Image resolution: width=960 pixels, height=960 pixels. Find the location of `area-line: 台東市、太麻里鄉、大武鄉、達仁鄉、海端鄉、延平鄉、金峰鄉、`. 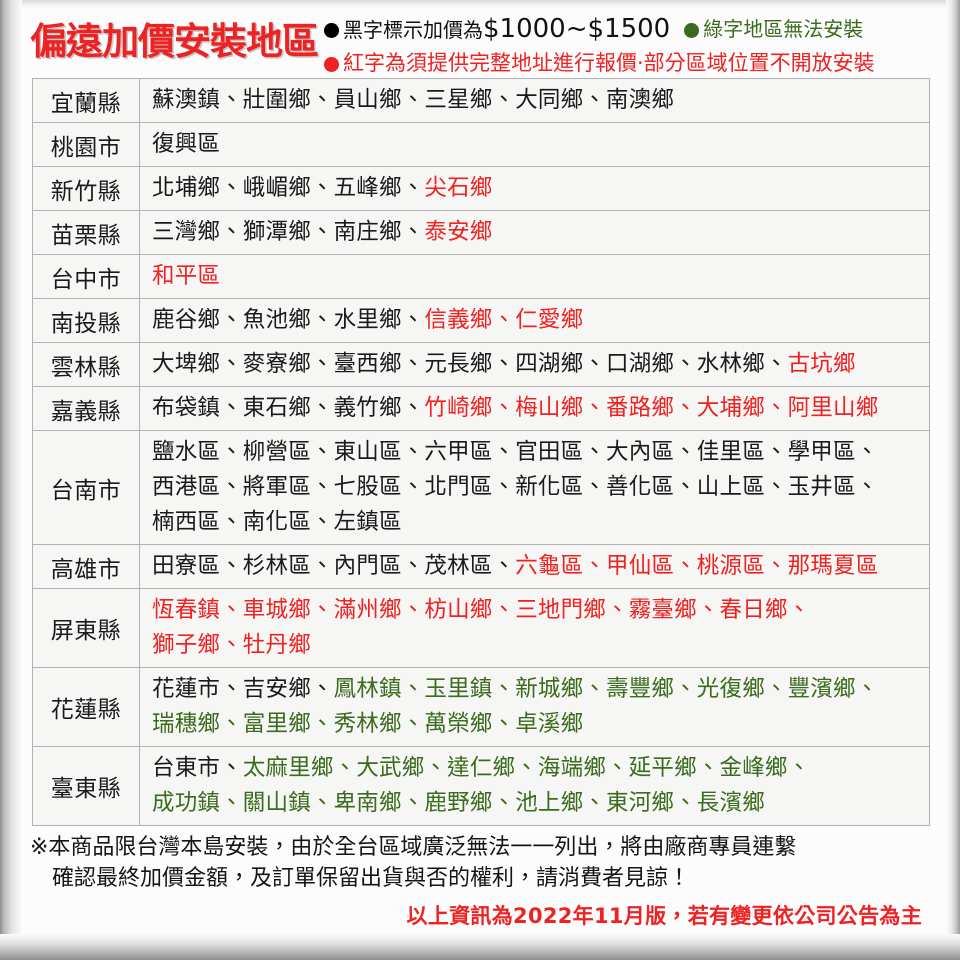

area-line: 台東市、太麻里鄉、大武鄉、達仁鄉、海端鄉、延平鄉、金峰鄉、 is located at coordinates (537, 768).